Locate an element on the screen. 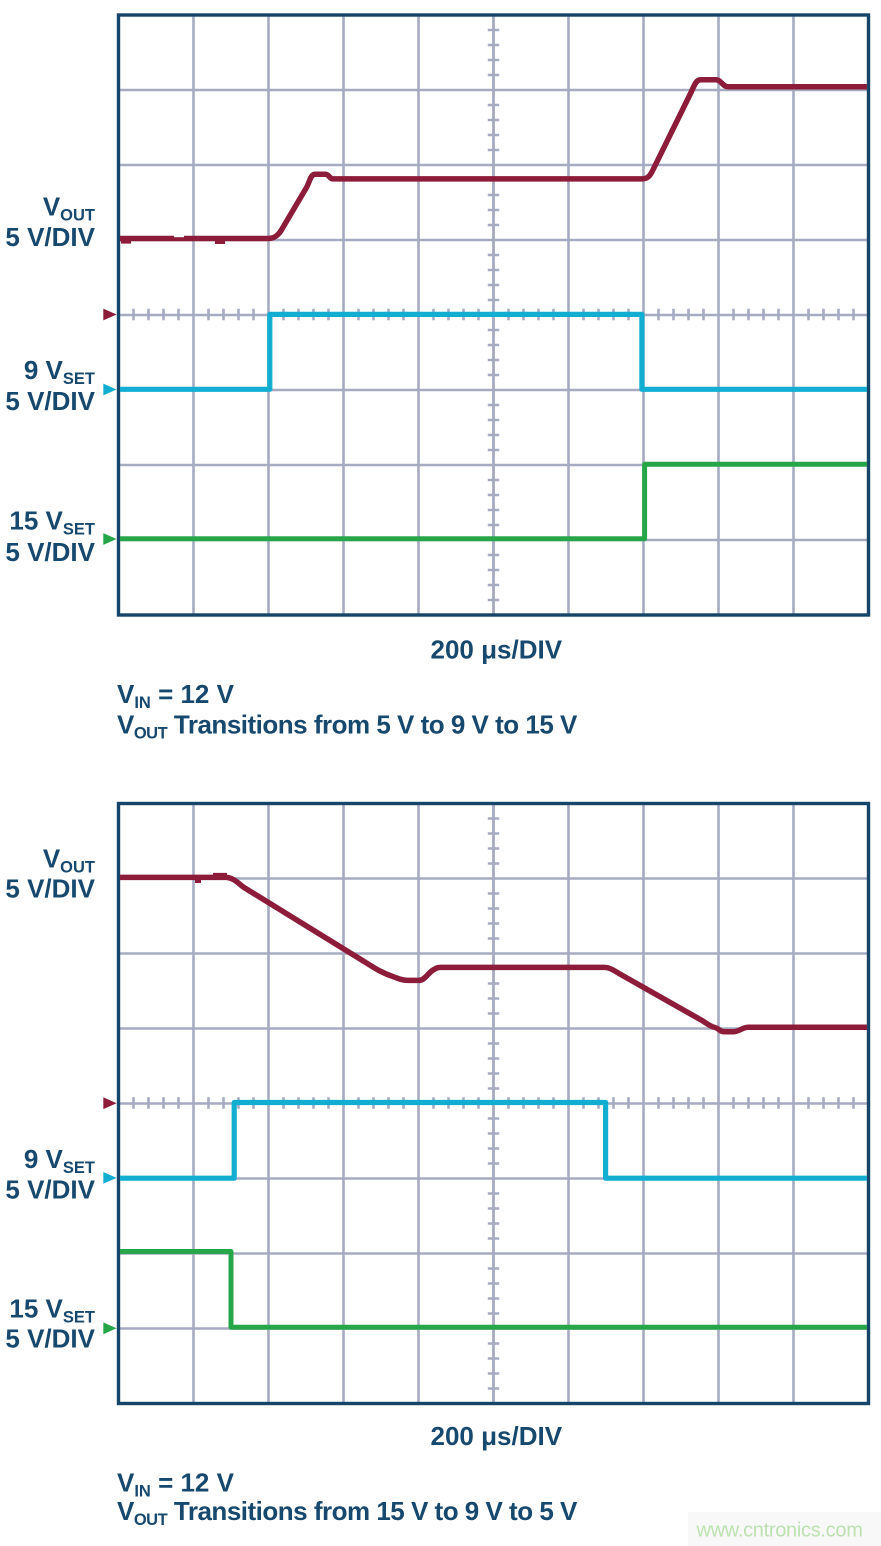  svg-text:VOUT Transitions from 5 V to 9: VOUT Transitions from 5 V to 9 V to 15 V is located at coordinates (347, 726).